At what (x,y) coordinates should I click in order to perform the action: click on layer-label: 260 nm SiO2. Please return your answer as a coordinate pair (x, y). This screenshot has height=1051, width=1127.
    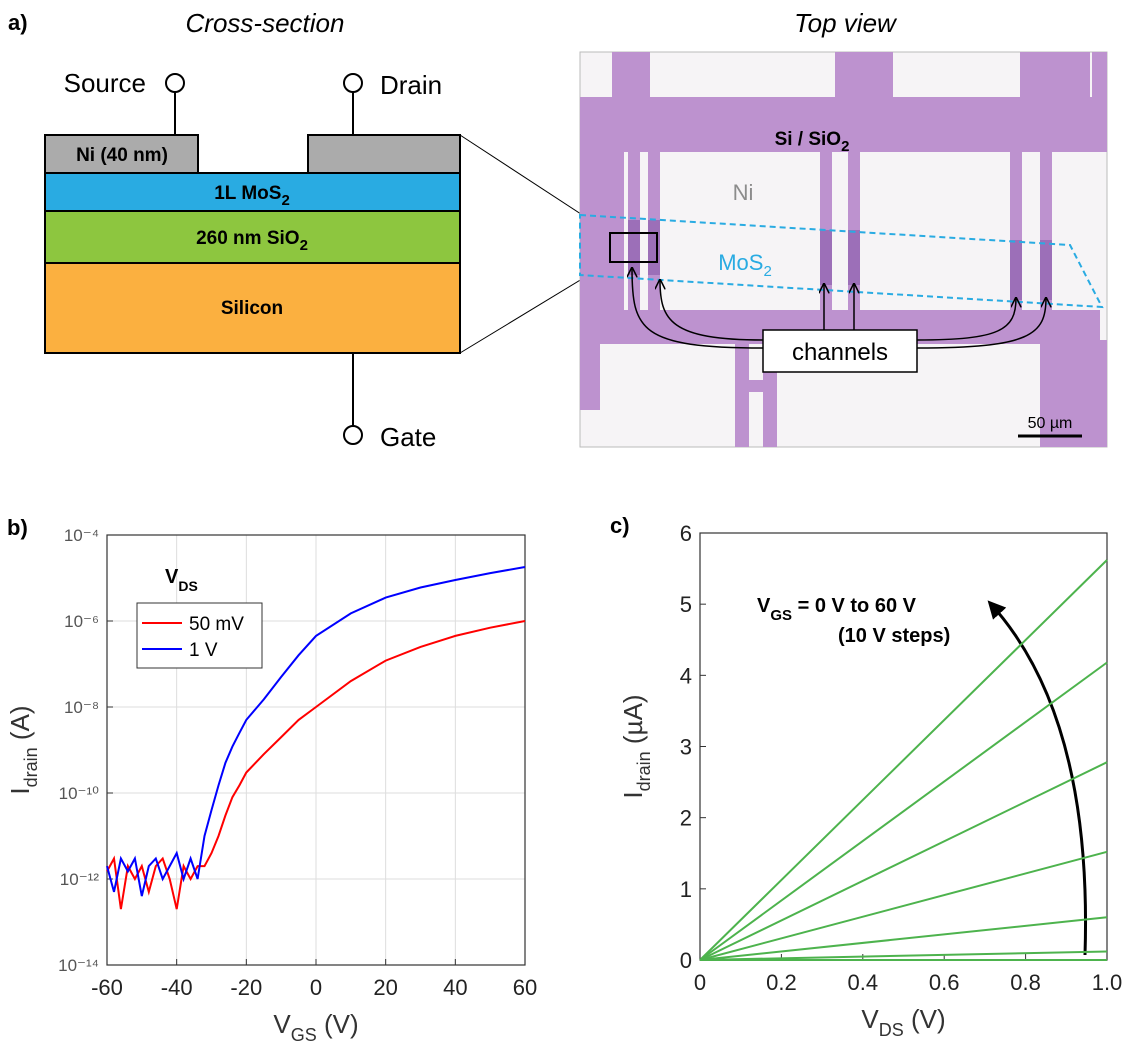
    Looking at the image, I should click on (252, 241).